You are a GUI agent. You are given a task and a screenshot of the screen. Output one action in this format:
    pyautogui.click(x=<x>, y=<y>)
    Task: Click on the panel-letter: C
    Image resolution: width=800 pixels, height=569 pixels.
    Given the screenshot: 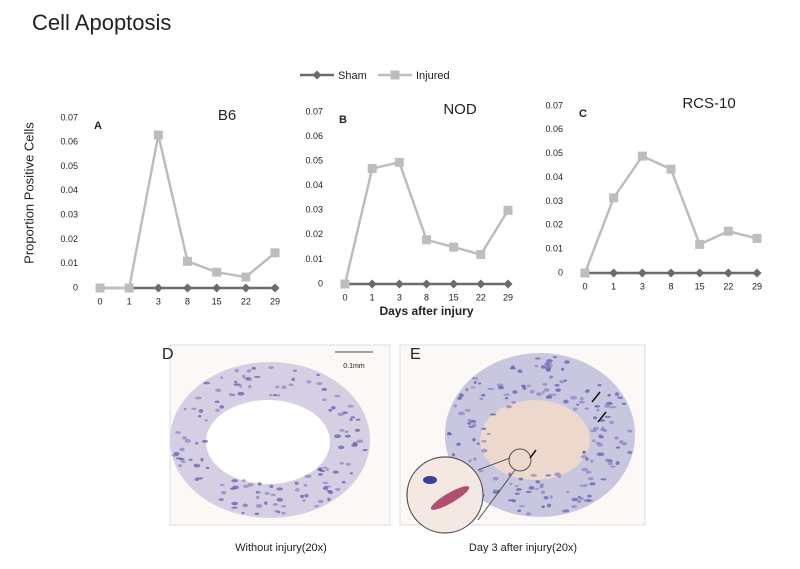 What is the action you would take?
    pyautogui.click(x=583, y=114)
    